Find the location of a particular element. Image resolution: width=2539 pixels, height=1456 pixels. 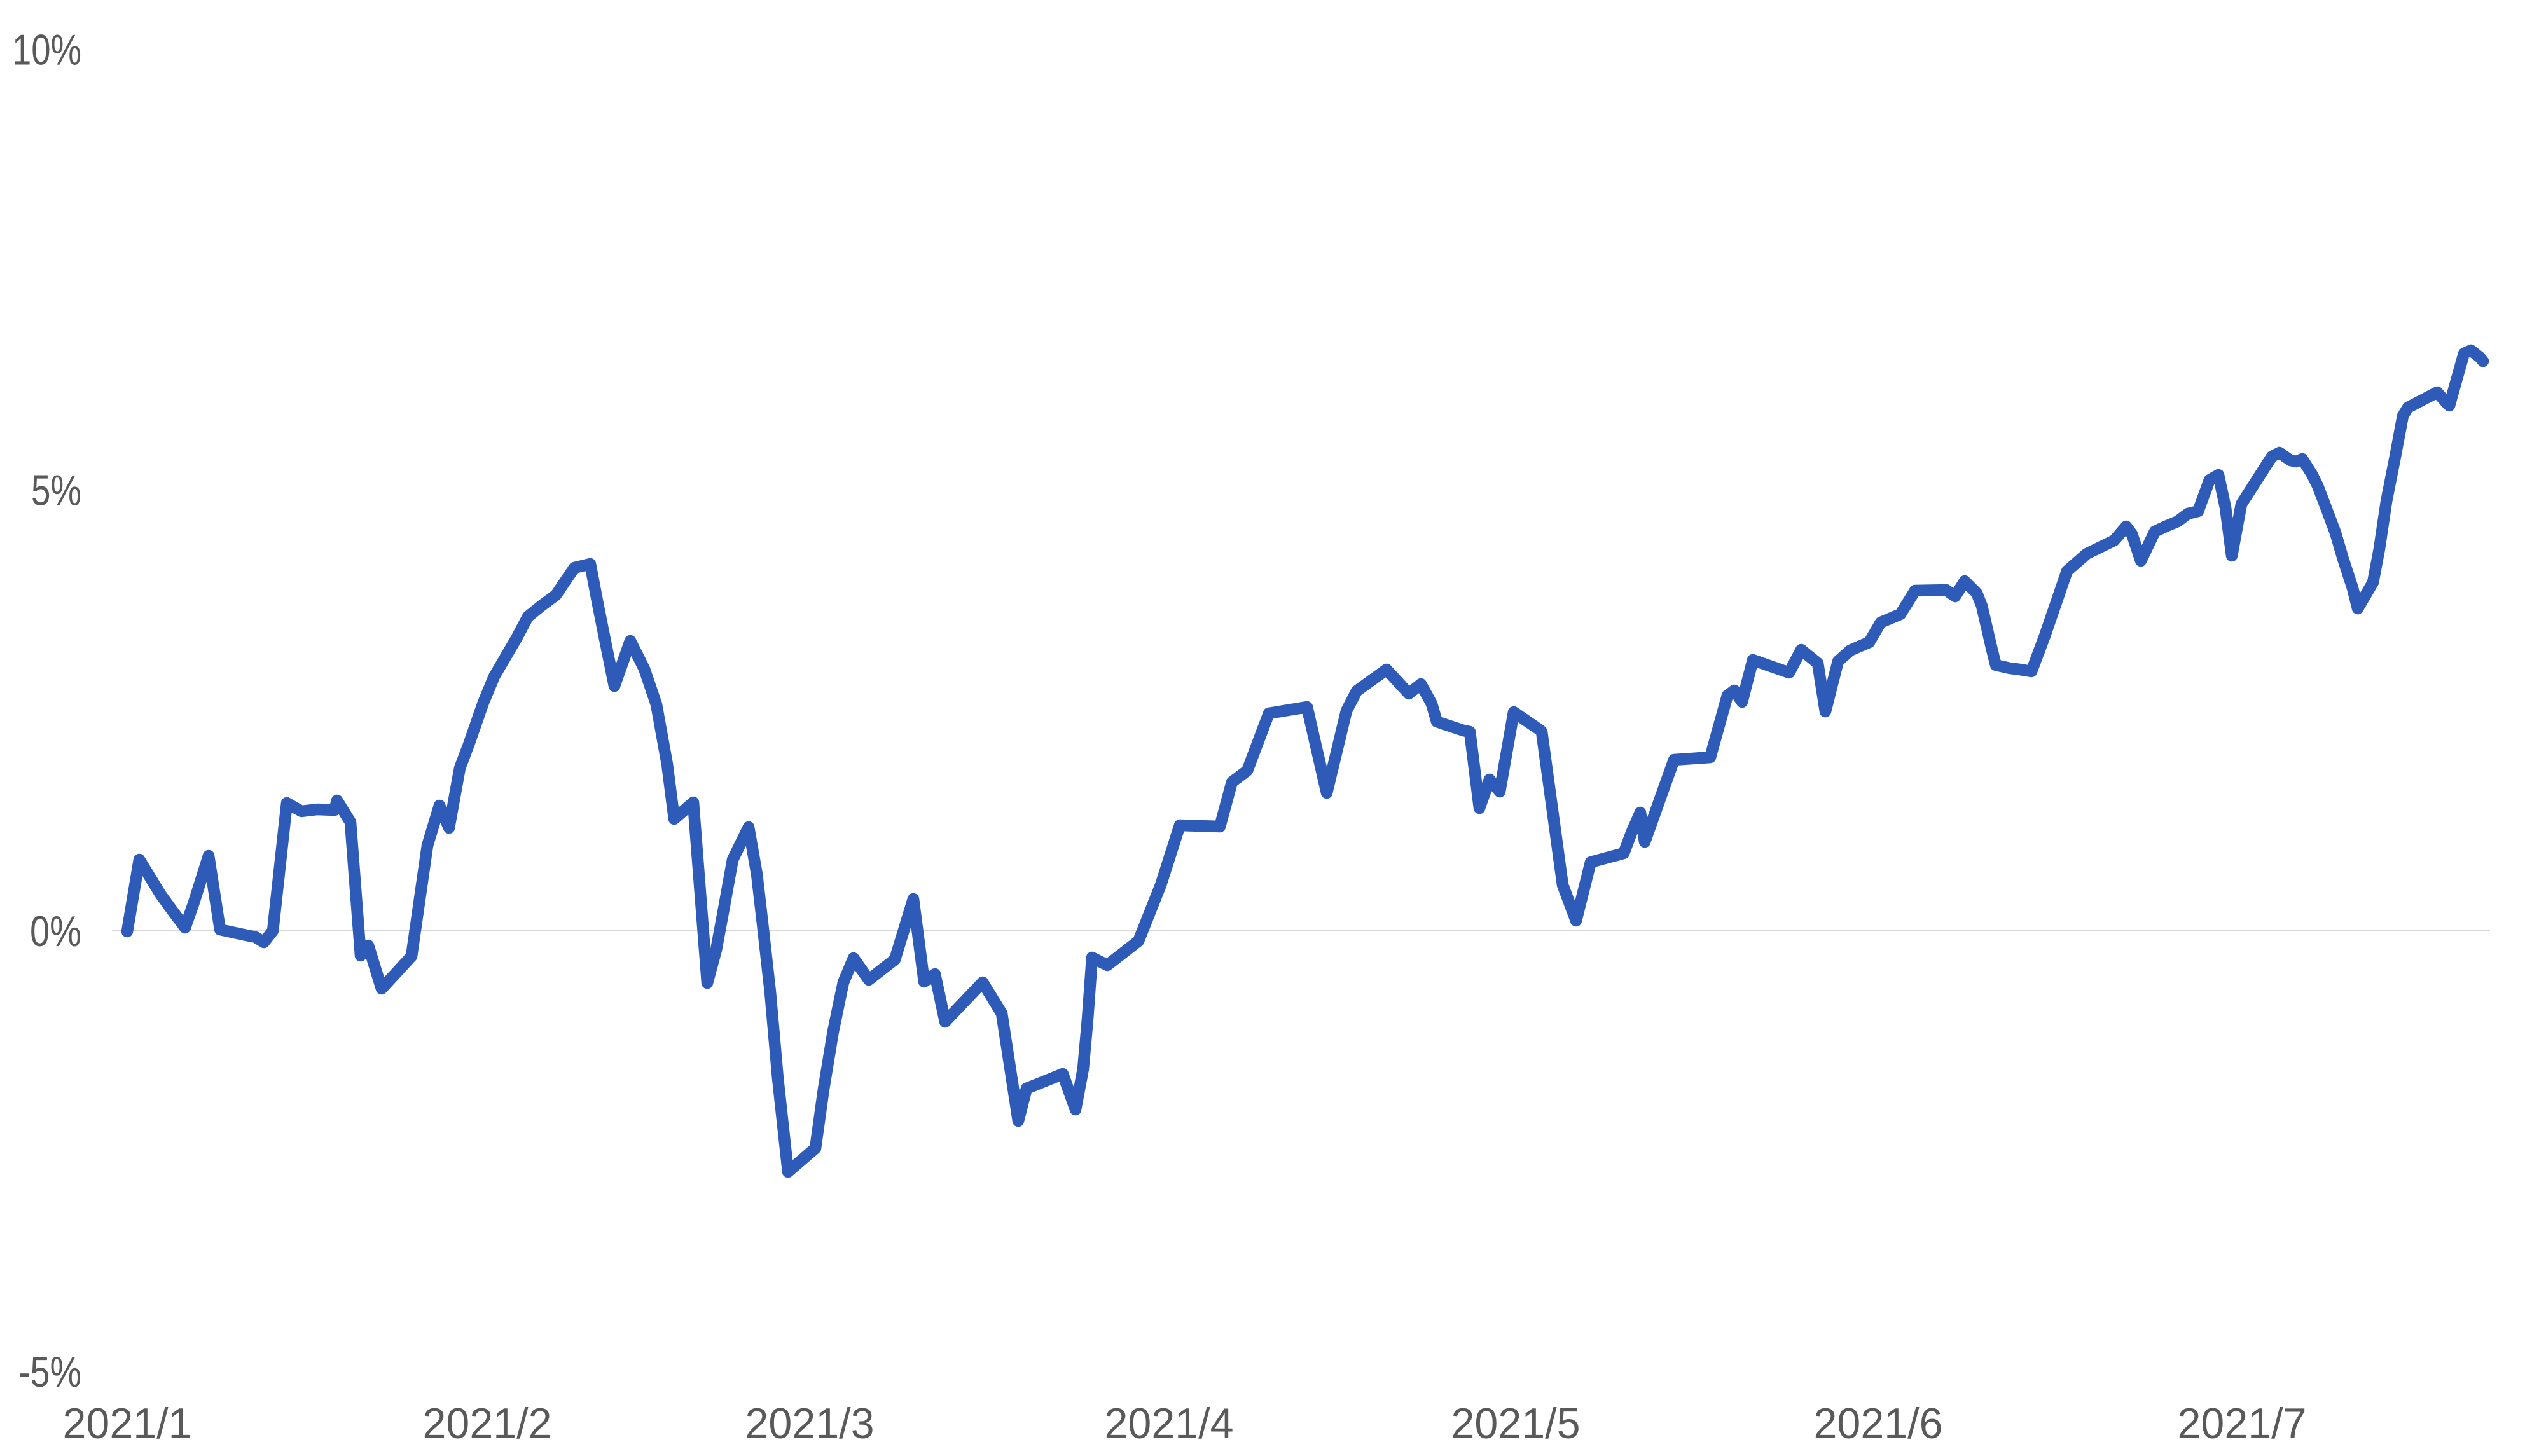

svg-text: 10% is located at coordinates (46, 49).